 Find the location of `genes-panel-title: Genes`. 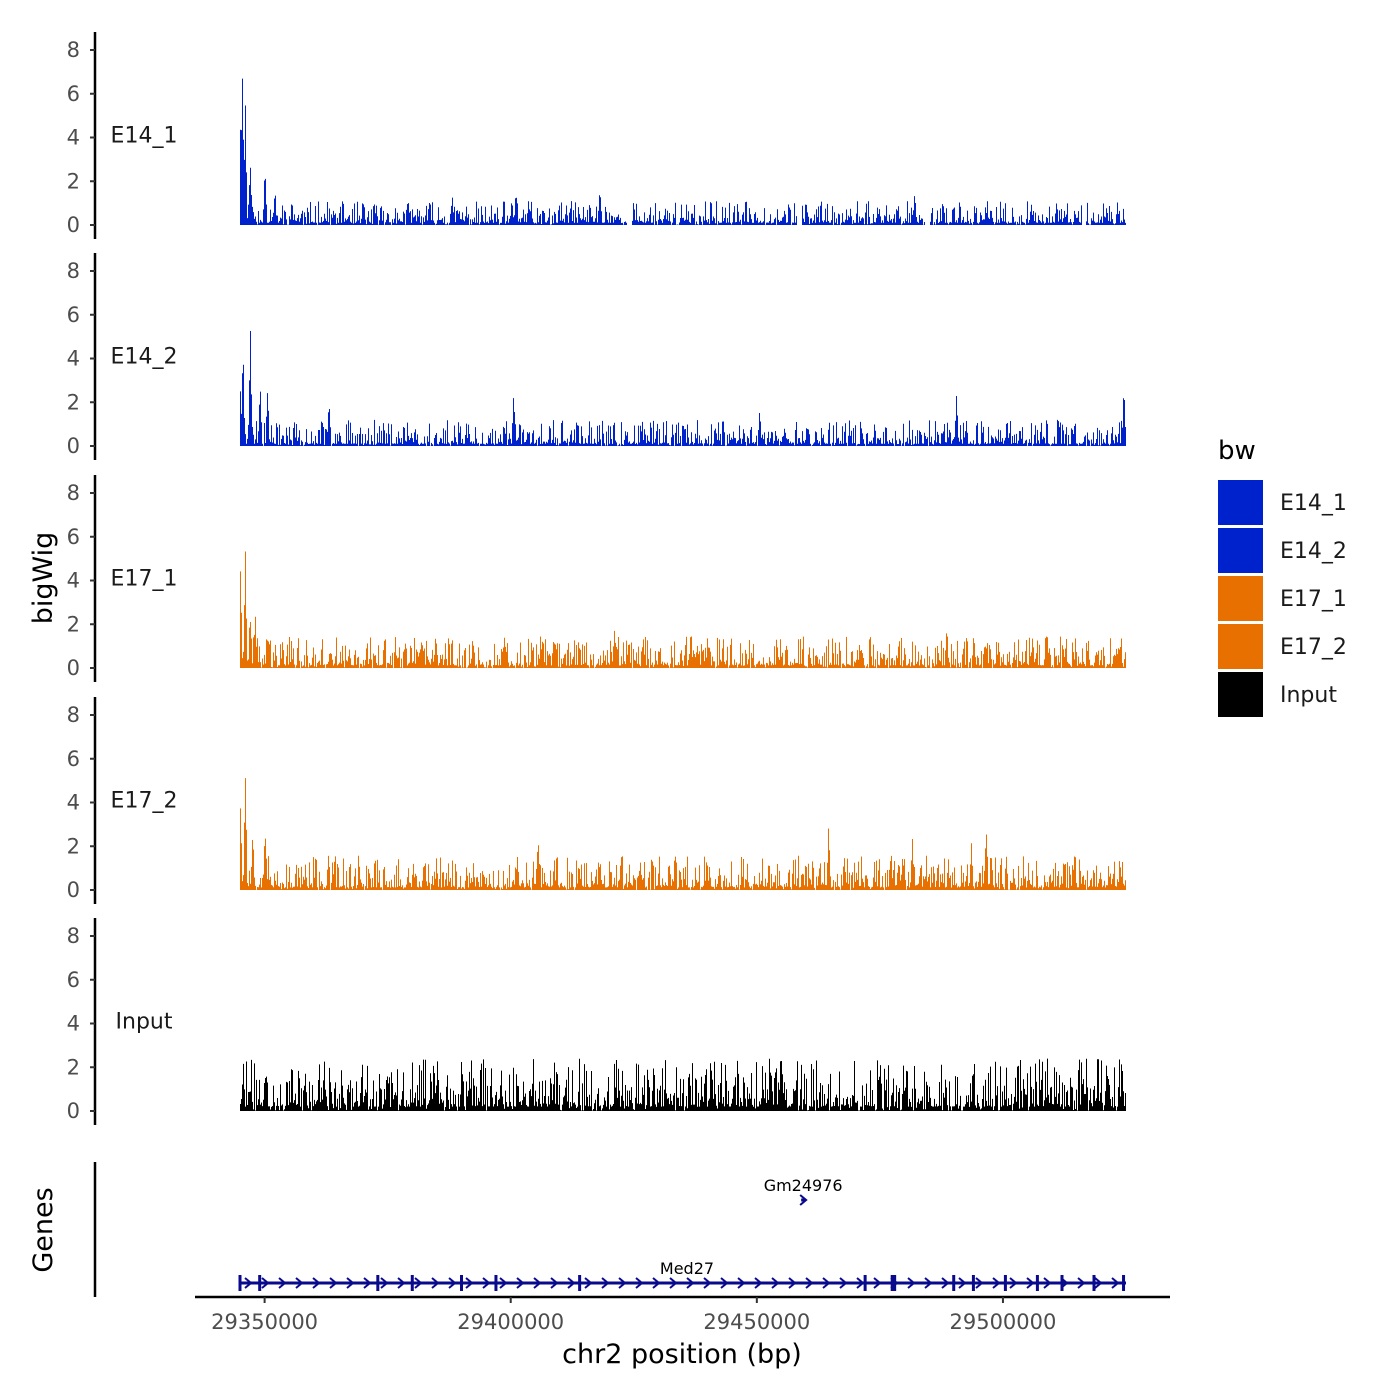

genes-panel-title: Genes is located at coordinates (43, 1229).